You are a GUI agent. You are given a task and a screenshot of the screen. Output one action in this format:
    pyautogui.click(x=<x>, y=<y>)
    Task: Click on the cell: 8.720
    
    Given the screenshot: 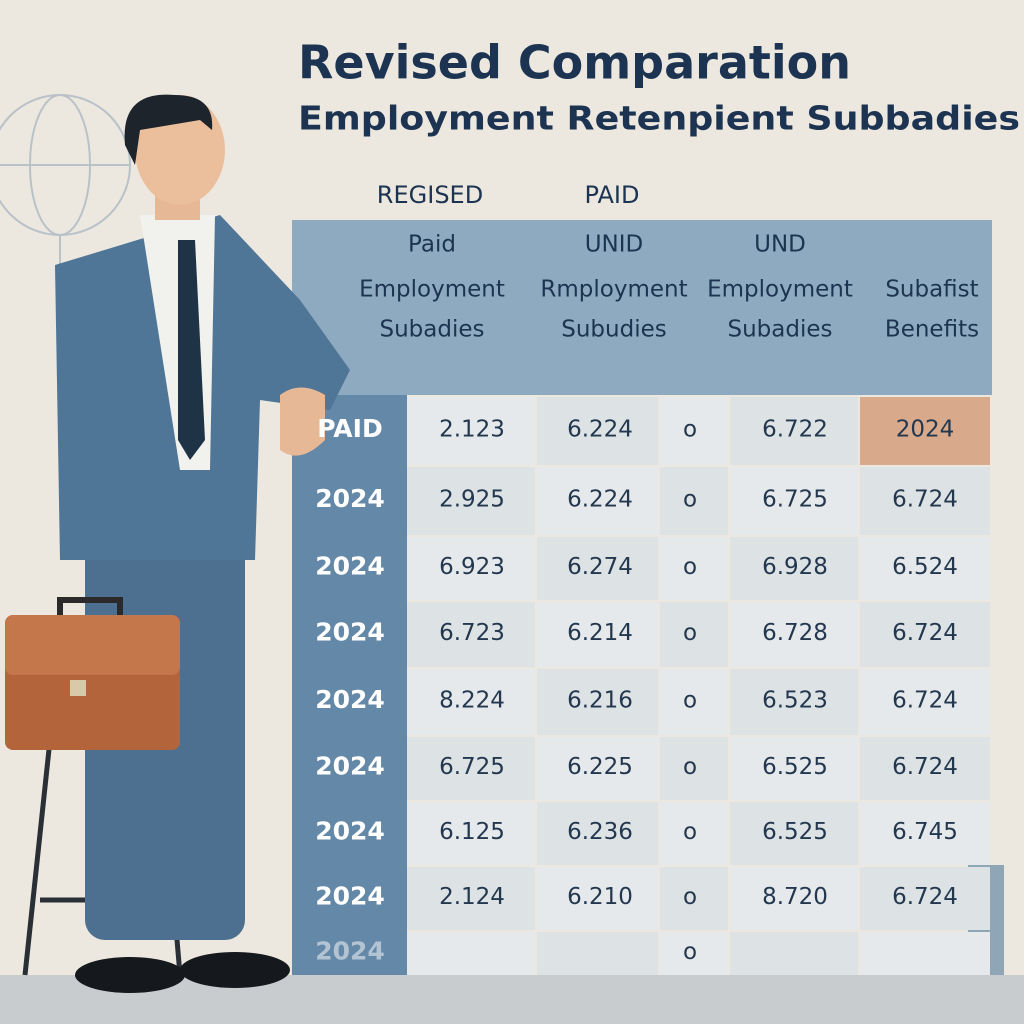 What is the action you would take?
    pyautogui.click(x=795, y=897)
    